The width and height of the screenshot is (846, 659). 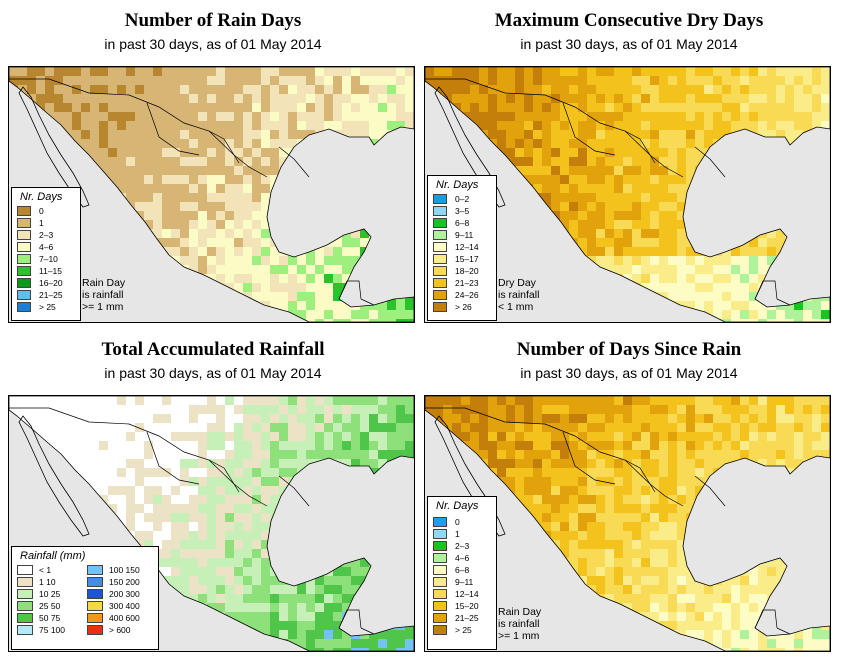 I want to click on legend-label: 10 25, so click(x=49, y=594).